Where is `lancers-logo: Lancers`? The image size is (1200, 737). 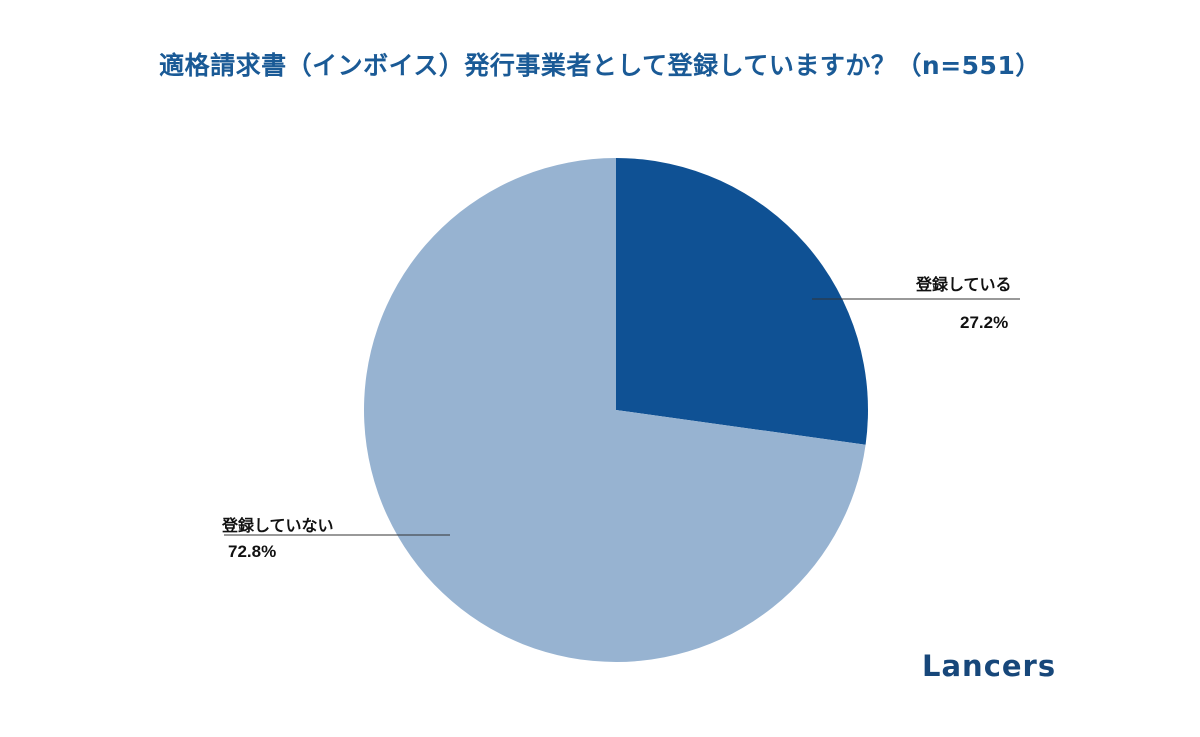
lancers-logo: Lancers is located at coordinates (989, 666).